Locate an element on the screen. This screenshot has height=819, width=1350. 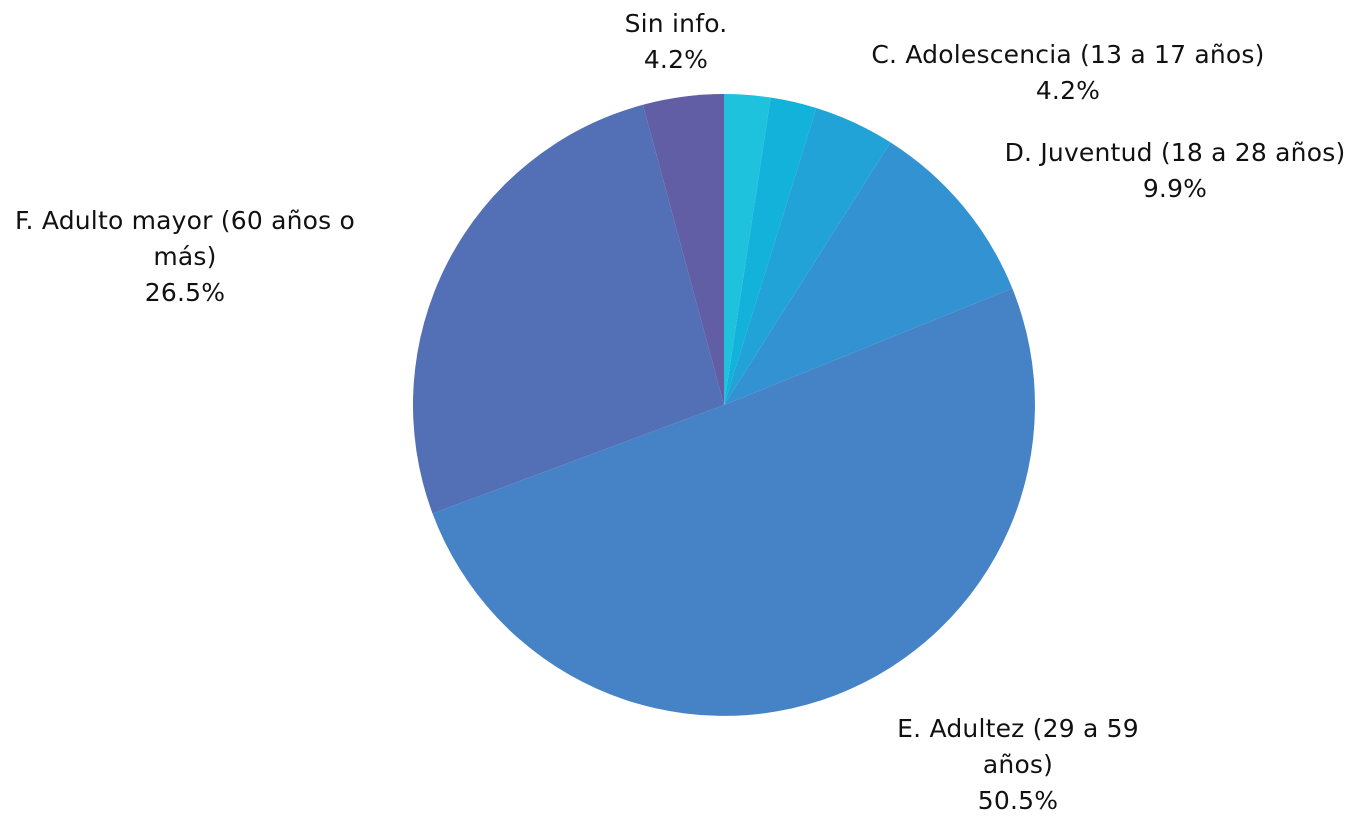
label-sin-info-value: 4.2% is located at coordinates (676, 59).